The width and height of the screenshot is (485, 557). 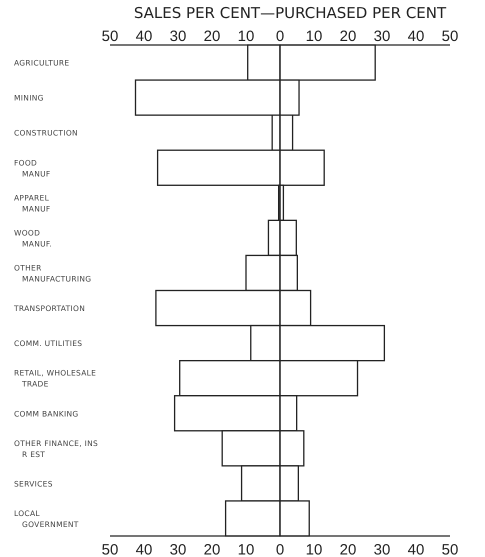 I want to click on x-axis-title: SALES PER CENT—PURCHASED PER CENT, so click(x=290, y=13).